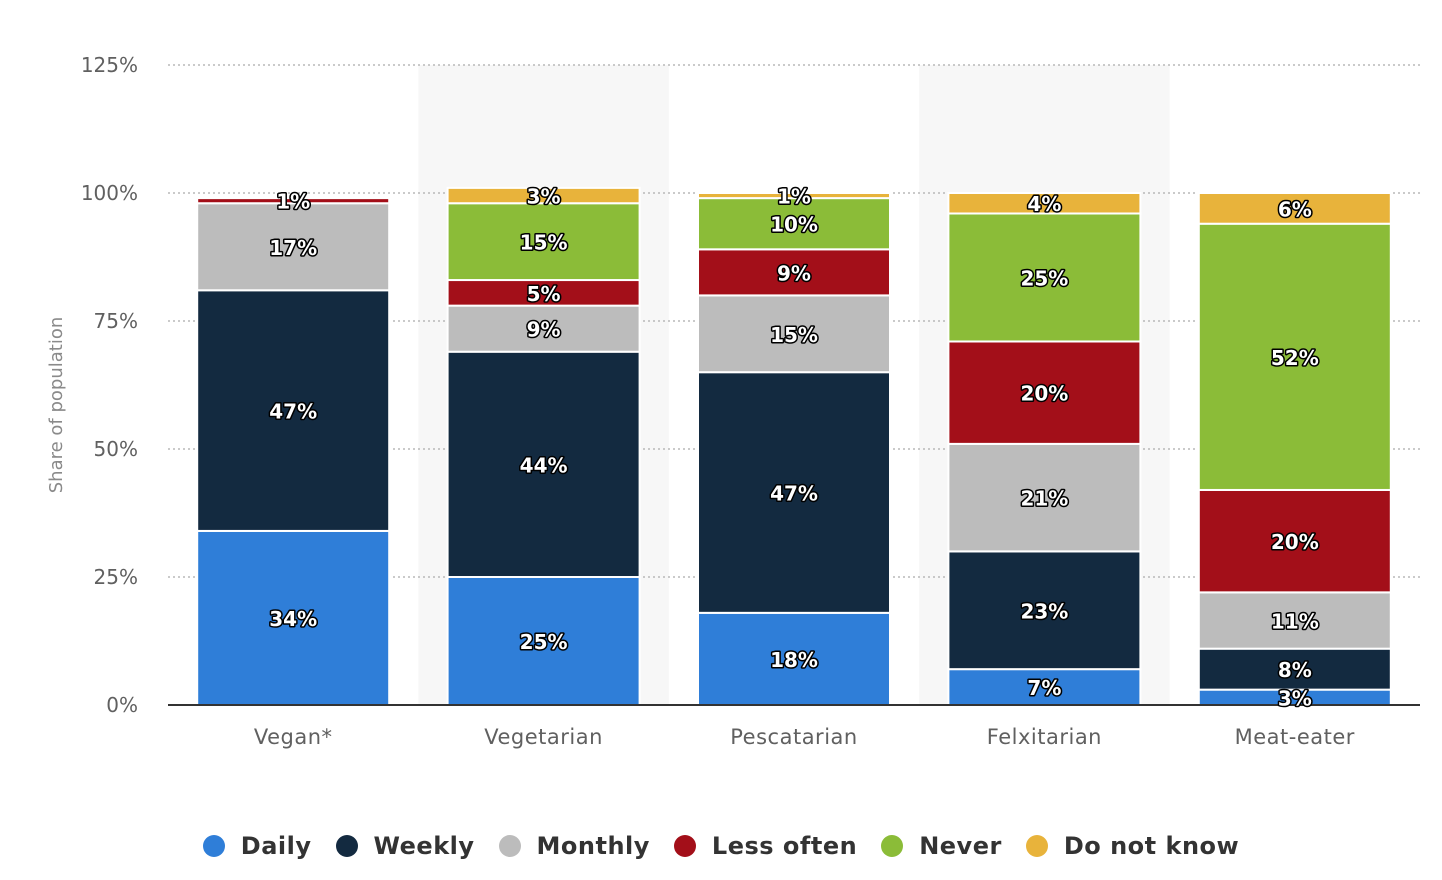 Image resolution: width=1442 pixels, height=880 pixels. I want to click on data-label: 52%, so click(1295, 358).